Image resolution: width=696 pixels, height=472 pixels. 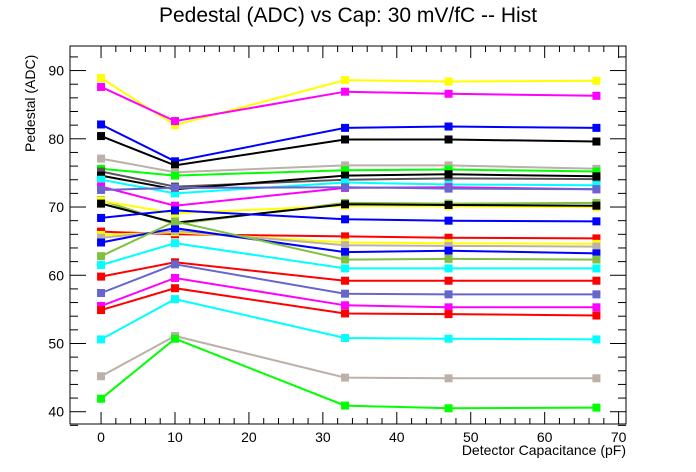 I want to click on x-tick-label: 30, so click(x=323, y=437).